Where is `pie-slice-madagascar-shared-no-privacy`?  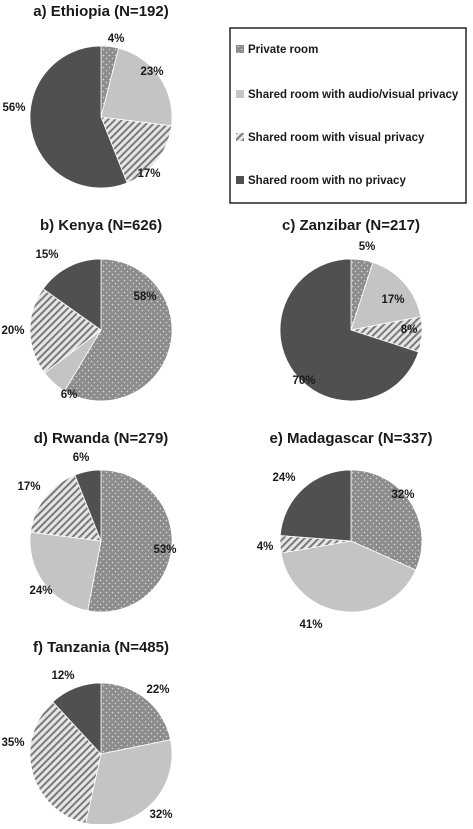 pie-slice-madagascar-shared-no-privacy is located at coordinates (315, 505).